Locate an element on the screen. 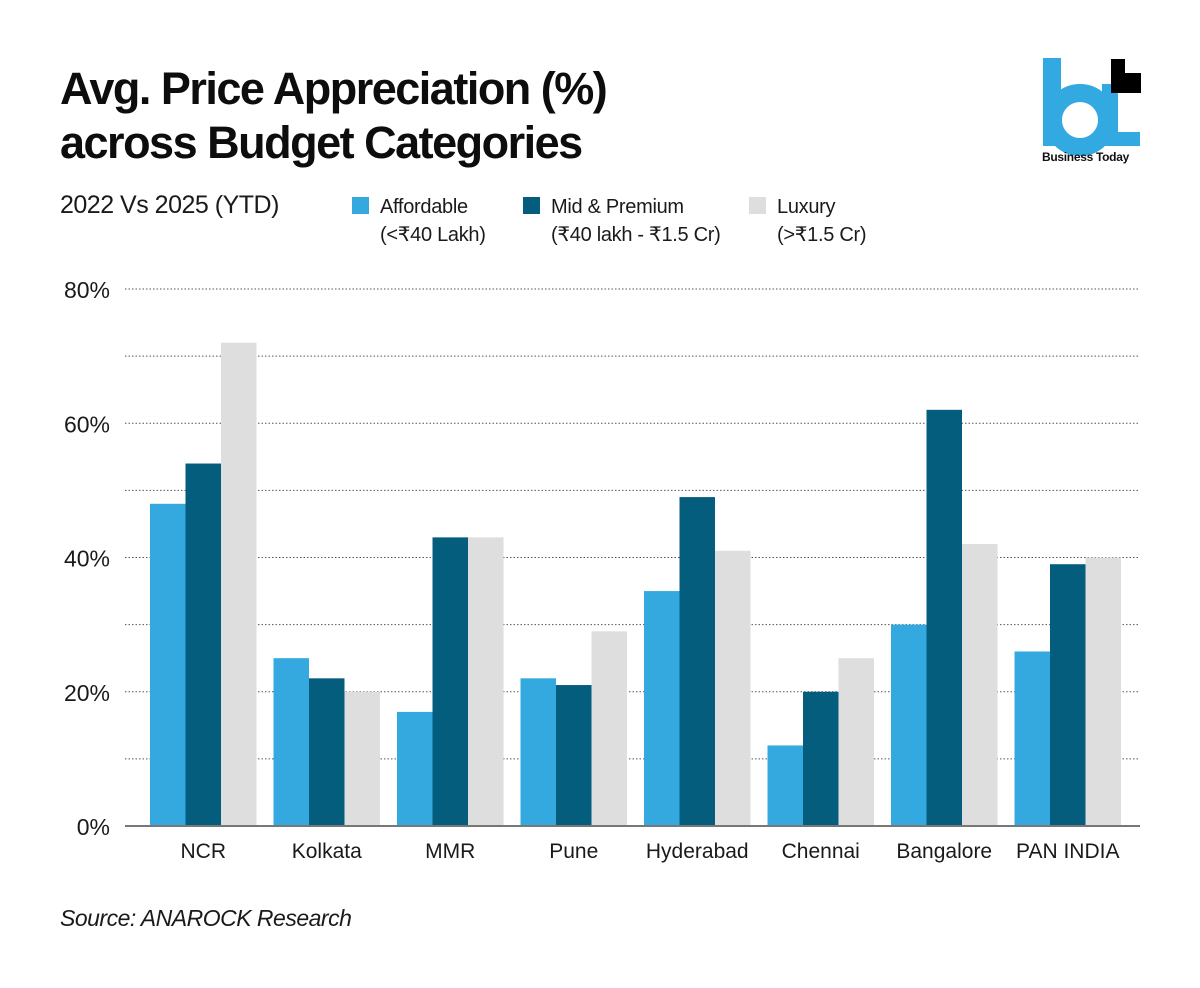 Image resolution: width=1200 pixels, height=988 pixels. legend-swatch-mid-premium is located at coordinates (531, 205).